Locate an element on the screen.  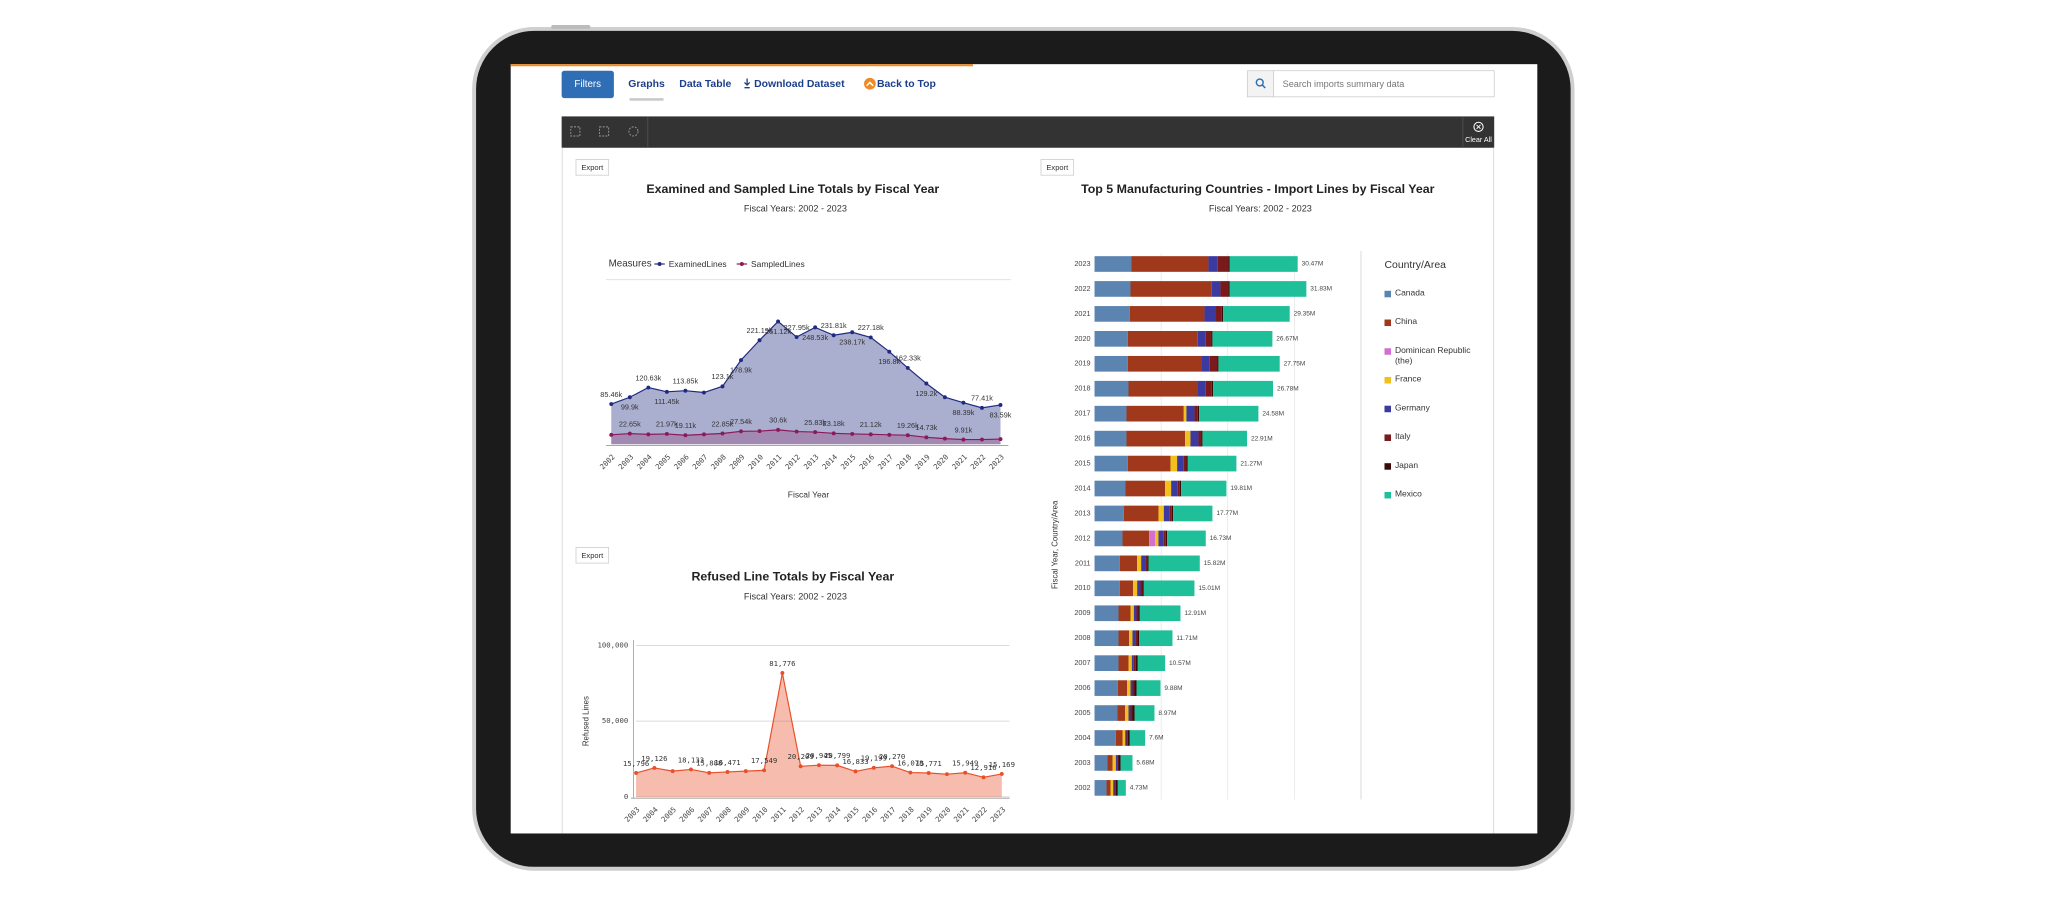
line is located at coordinates (806, 364).